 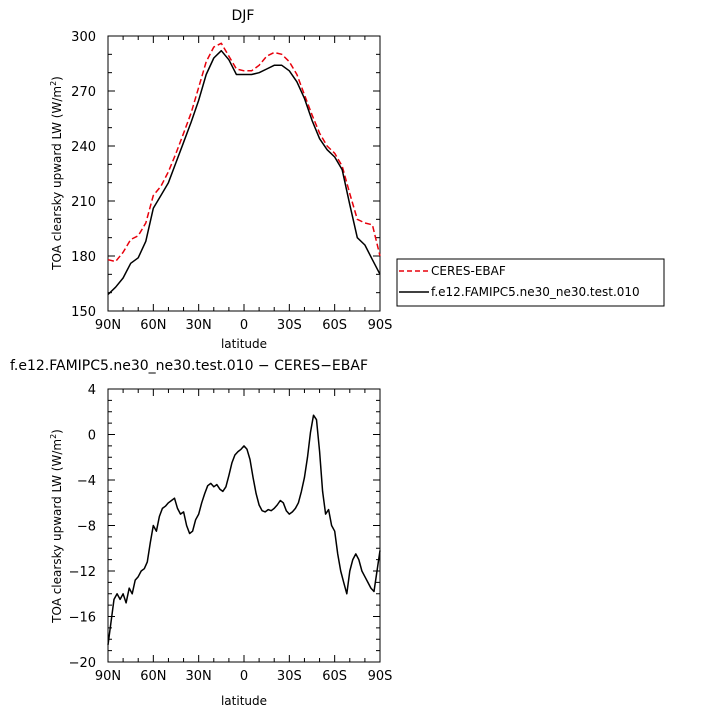 What do you see at coordinates (83, 37) in the screenshot?
I see `top-plot-y-tick-label: 300` at bounding box center [83, 37].